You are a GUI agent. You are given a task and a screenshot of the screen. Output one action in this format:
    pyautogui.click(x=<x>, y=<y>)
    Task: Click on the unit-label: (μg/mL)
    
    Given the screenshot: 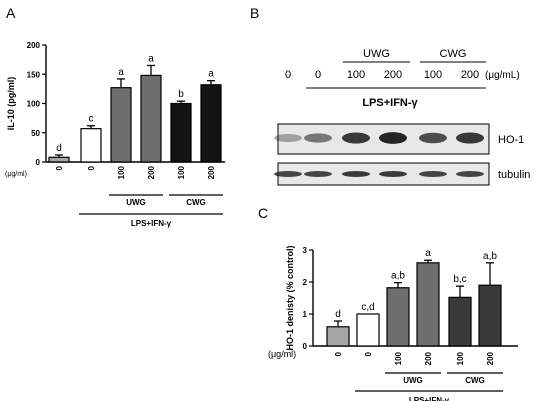 What is the action you would take?
    pyautogui.click(x=502, y=75)
    